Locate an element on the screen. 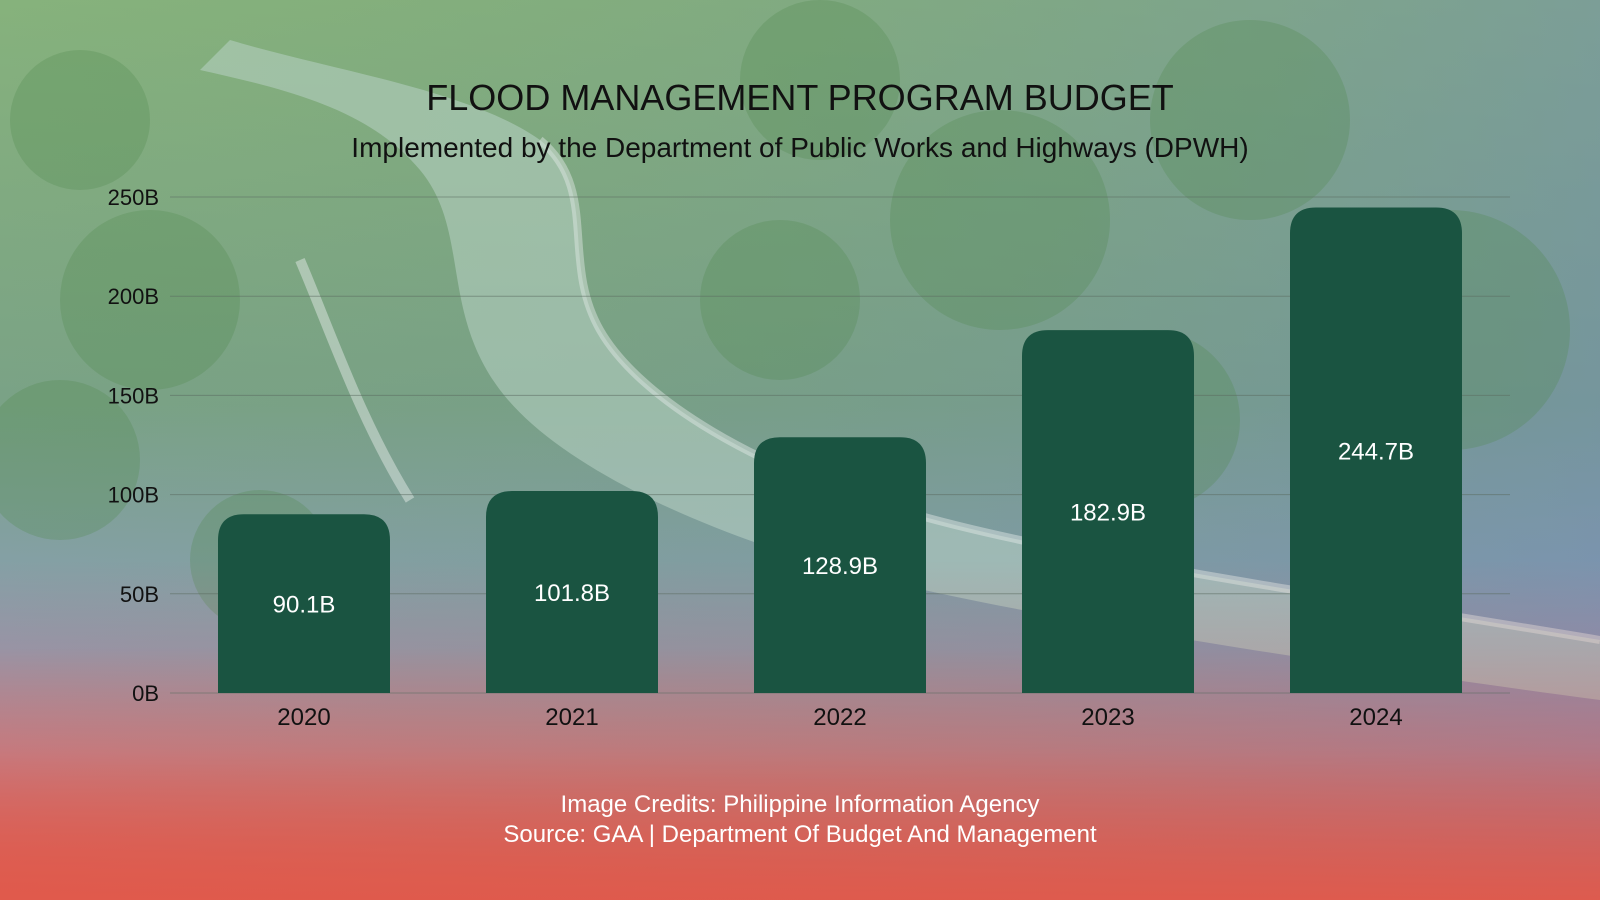 The image size is (1600, 900). bar-2022 is located at coordinates (840, 565).